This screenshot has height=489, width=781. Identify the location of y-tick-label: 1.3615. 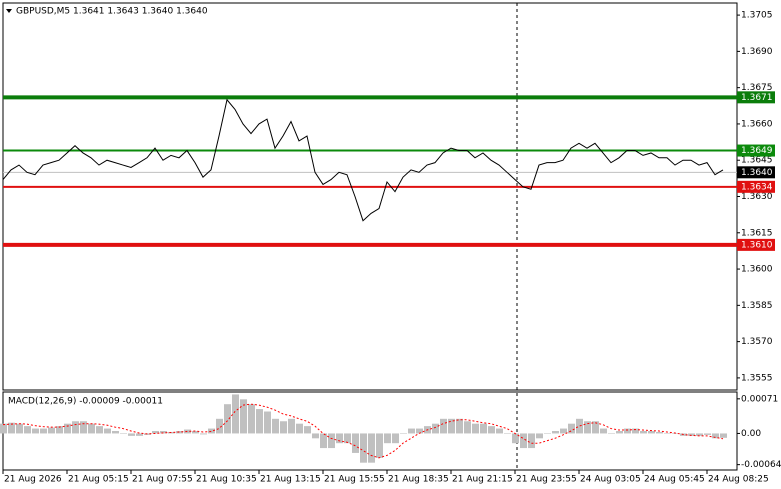
(757, 233).